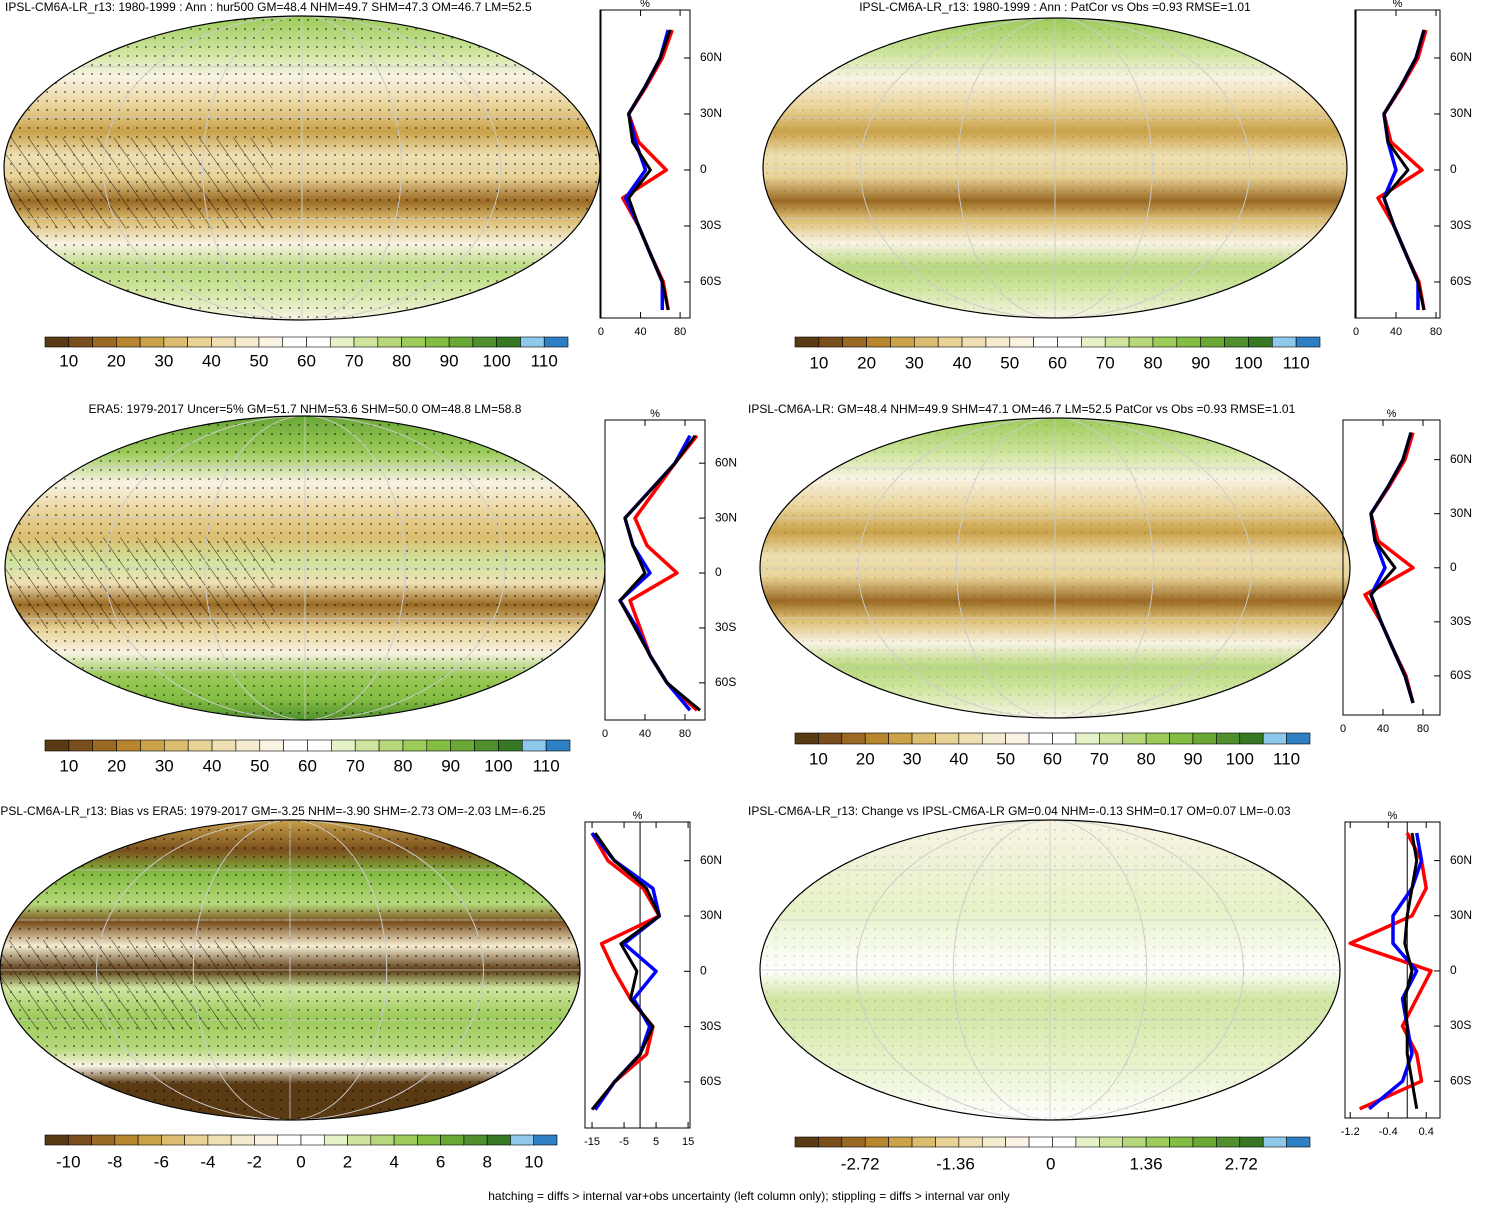 The height and width of the screenshot is (1215, 1498). I want to click on colorbar-label: 8, so click(486, 1161).